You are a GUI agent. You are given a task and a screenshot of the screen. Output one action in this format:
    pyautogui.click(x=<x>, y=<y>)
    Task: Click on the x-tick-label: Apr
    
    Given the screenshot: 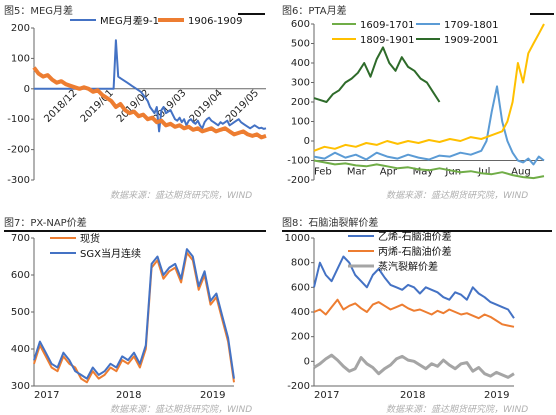 What is the action you would take?
    pyautogui.click(x=389, y=172)
    